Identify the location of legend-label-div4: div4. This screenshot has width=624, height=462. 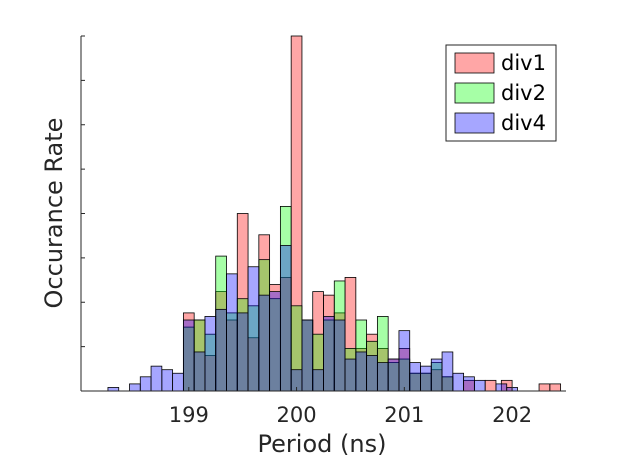
(523, 123).